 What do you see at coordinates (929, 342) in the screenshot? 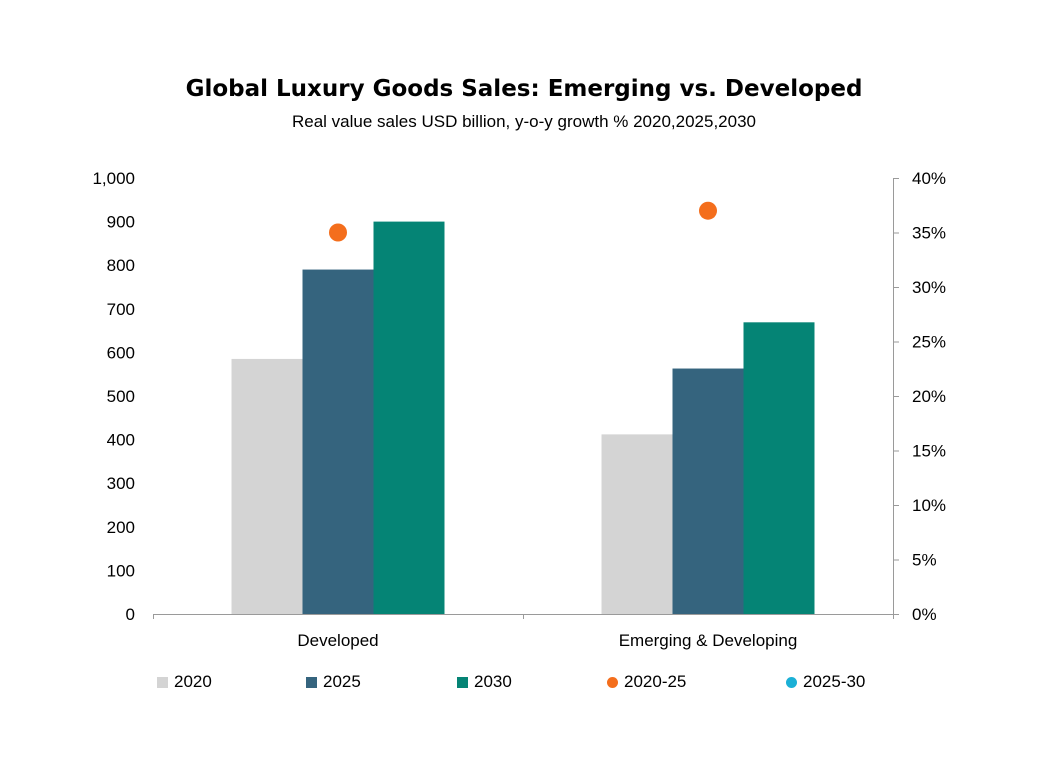
I see `right-axis-tick-label: 25%` at bounding box center [929, 342].